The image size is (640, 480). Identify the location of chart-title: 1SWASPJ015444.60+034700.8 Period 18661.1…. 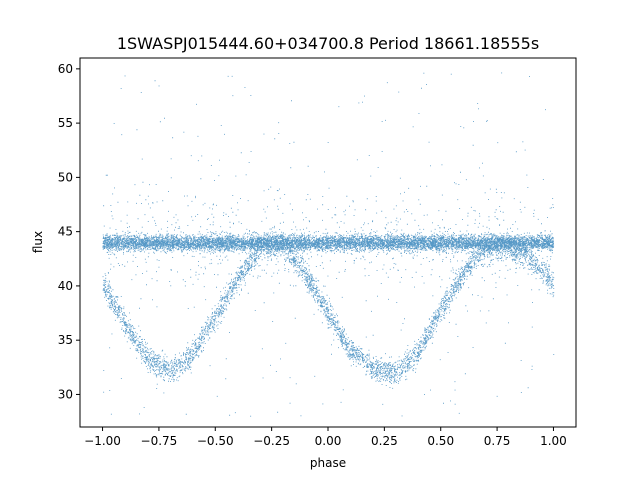
(328, 43).